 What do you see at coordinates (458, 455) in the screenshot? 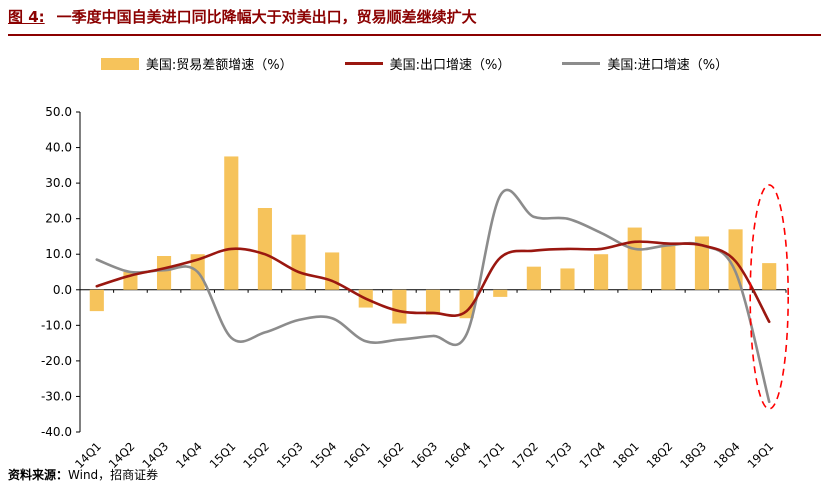
I see `x-tick-label: 16Q4` at bounding box center [458, 455].